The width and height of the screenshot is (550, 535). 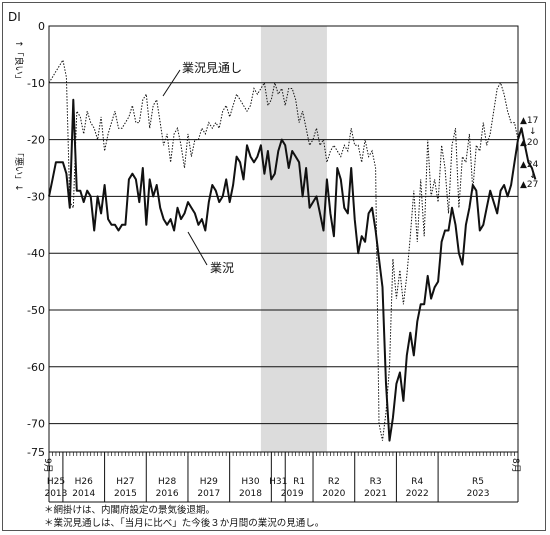 I want to click on x-era-label: R3, so click(x=376, y=482).